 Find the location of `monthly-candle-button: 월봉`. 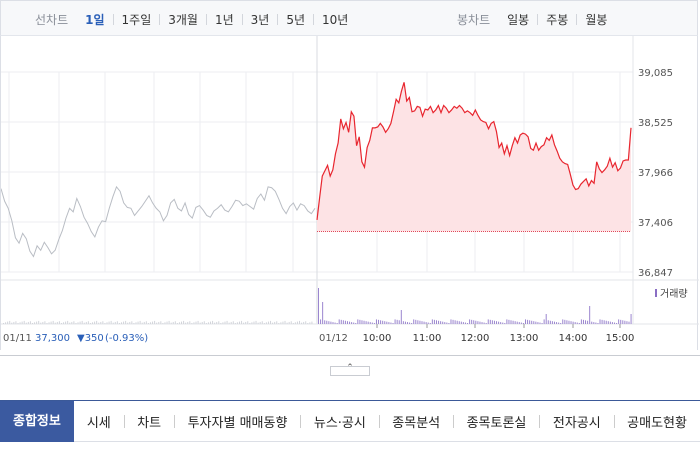

monthly-candle-button: 월봉 is located at coordinates (596, 19).